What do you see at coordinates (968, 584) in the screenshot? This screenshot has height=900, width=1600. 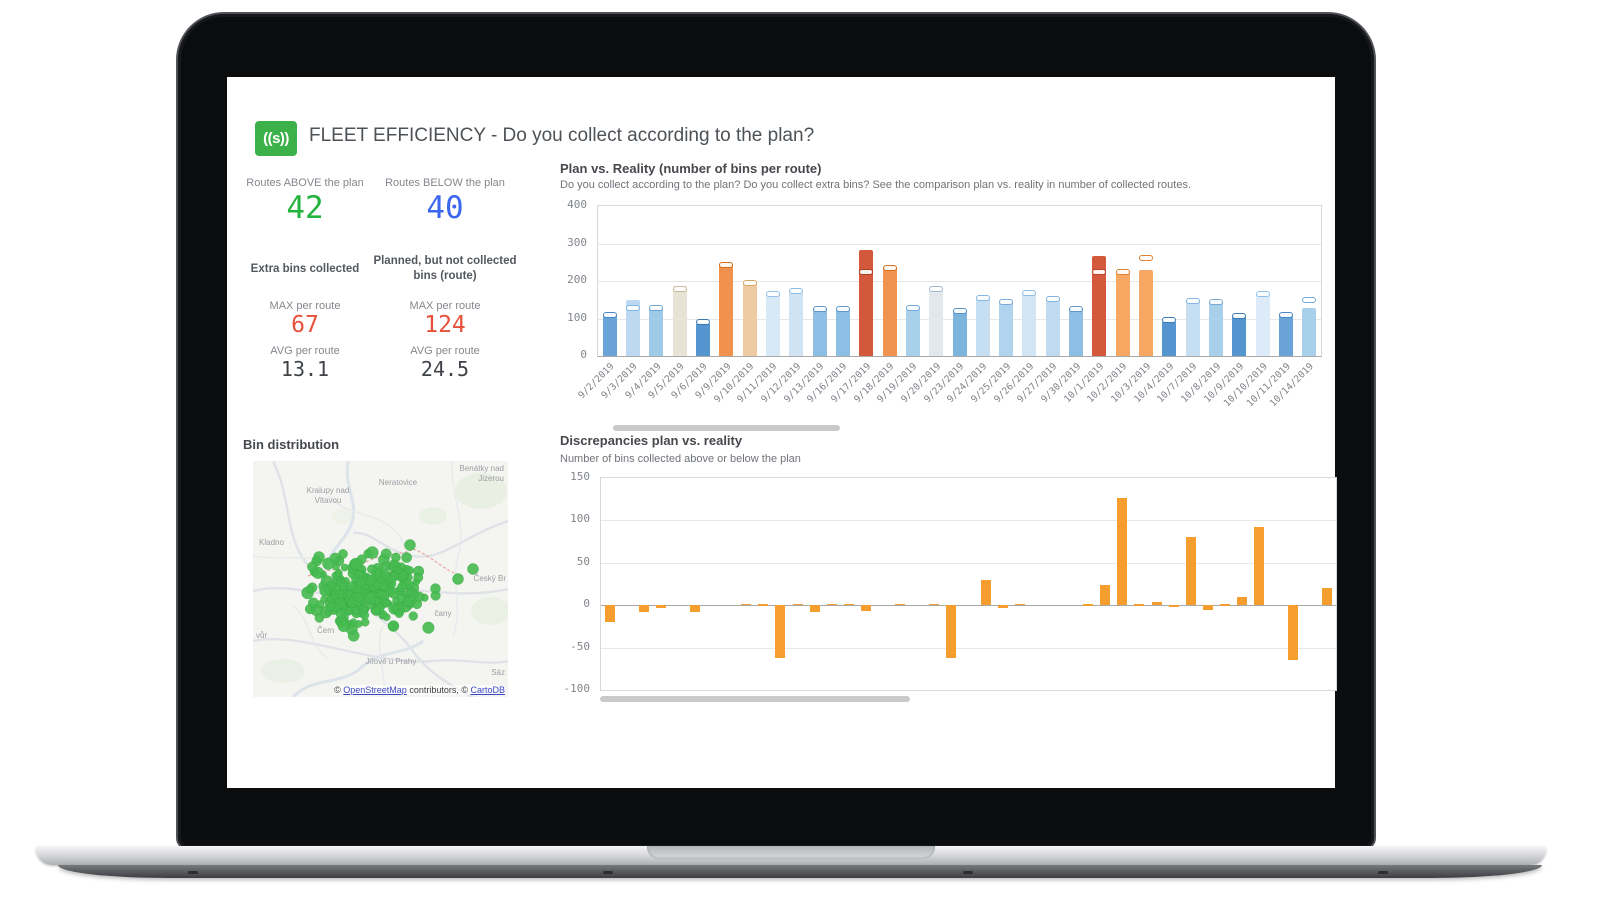 I see `discrepancies-chart` at bounding box center [968, 584].